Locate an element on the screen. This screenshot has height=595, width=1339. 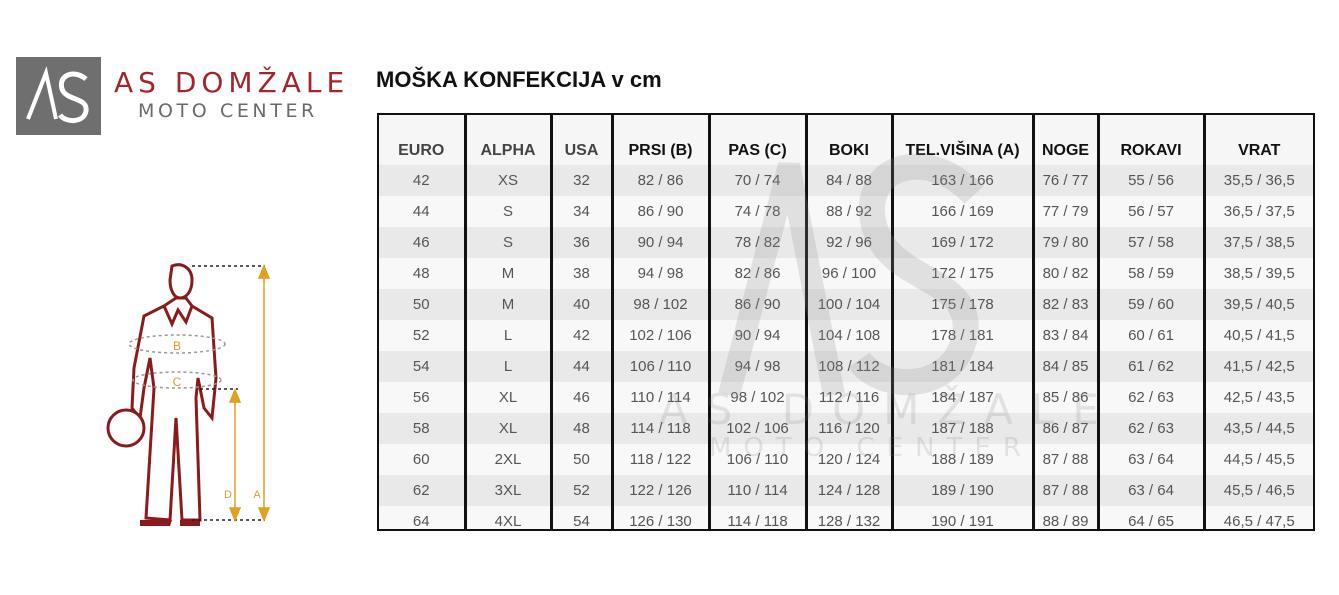
table-cell: 90 / 94 is located at coordinates (756, 335).